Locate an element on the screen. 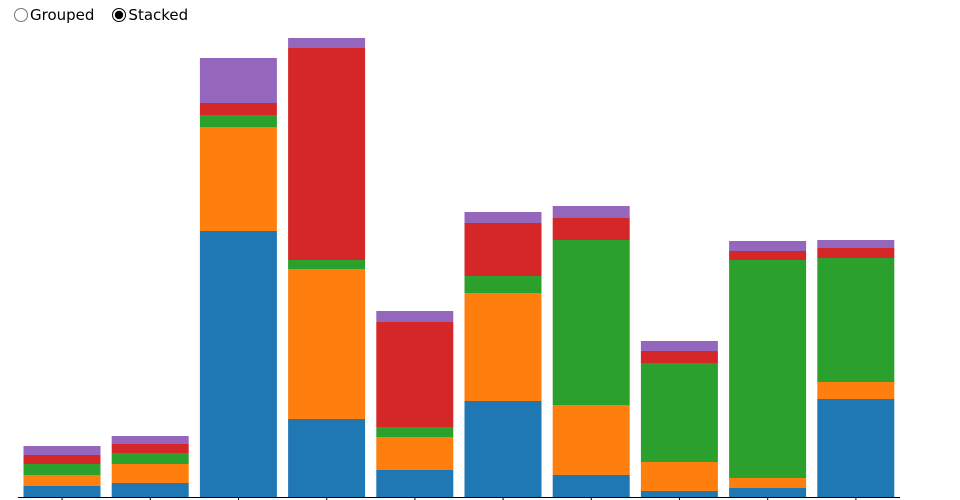 The image size is (960, 500). mode-controls: Grouped Stacked is located at coordinates (101, 15).